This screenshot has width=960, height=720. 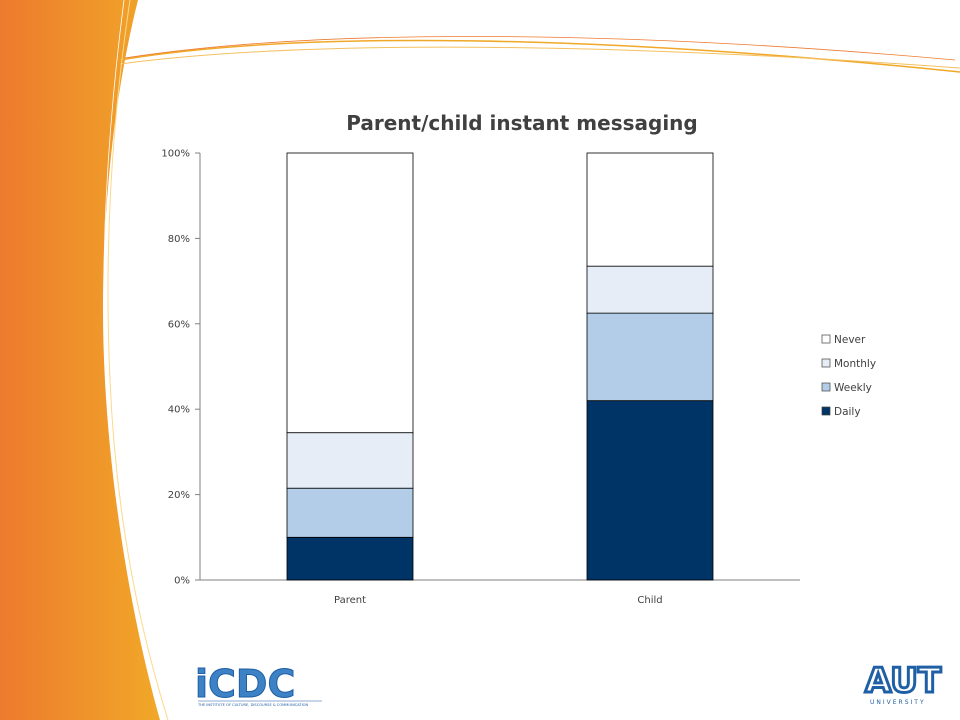 What do you see at coordinates (649, 600) in the screenshot?
I see `x-tick-label: Child` at bounding box center [649, 600].